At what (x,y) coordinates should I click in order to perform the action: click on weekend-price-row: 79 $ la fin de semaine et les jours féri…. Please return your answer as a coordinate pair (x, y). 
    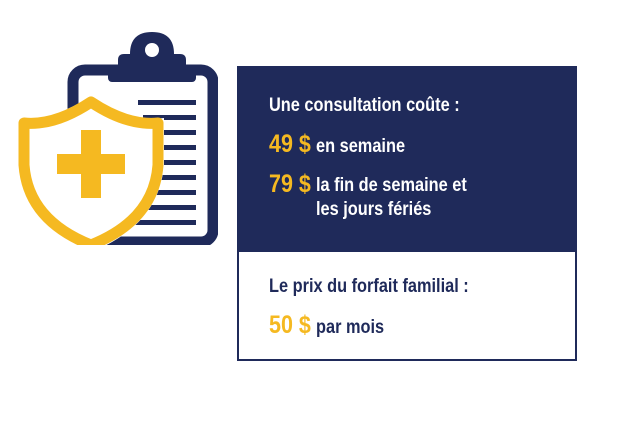
    Looking at the image, I should click on (368, 196).